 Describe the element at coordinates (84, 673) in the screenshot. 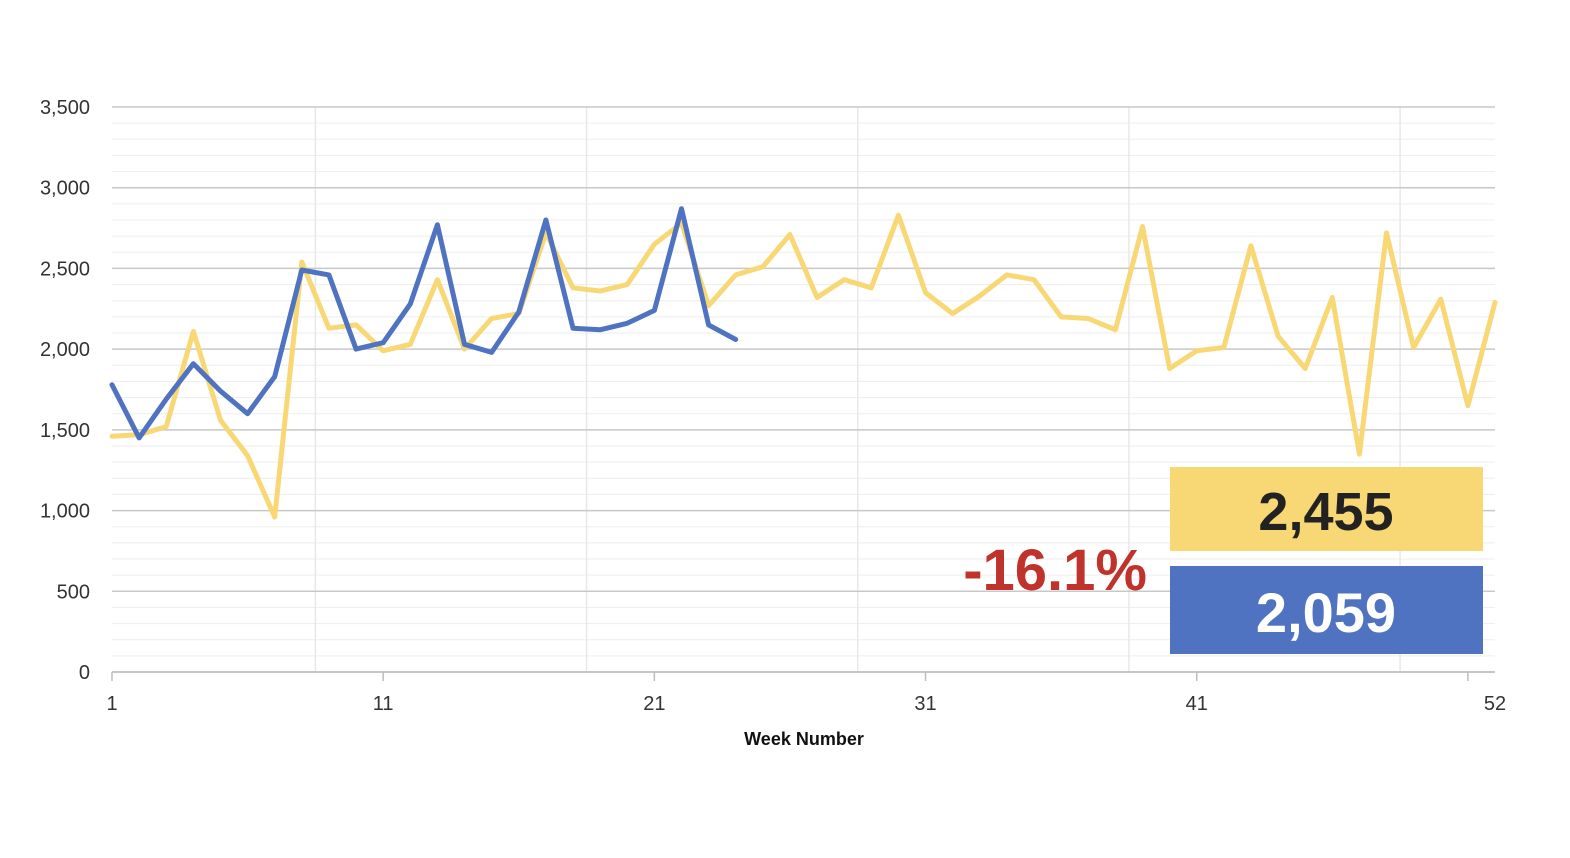

I see `y-tick-label: 0` at that location.